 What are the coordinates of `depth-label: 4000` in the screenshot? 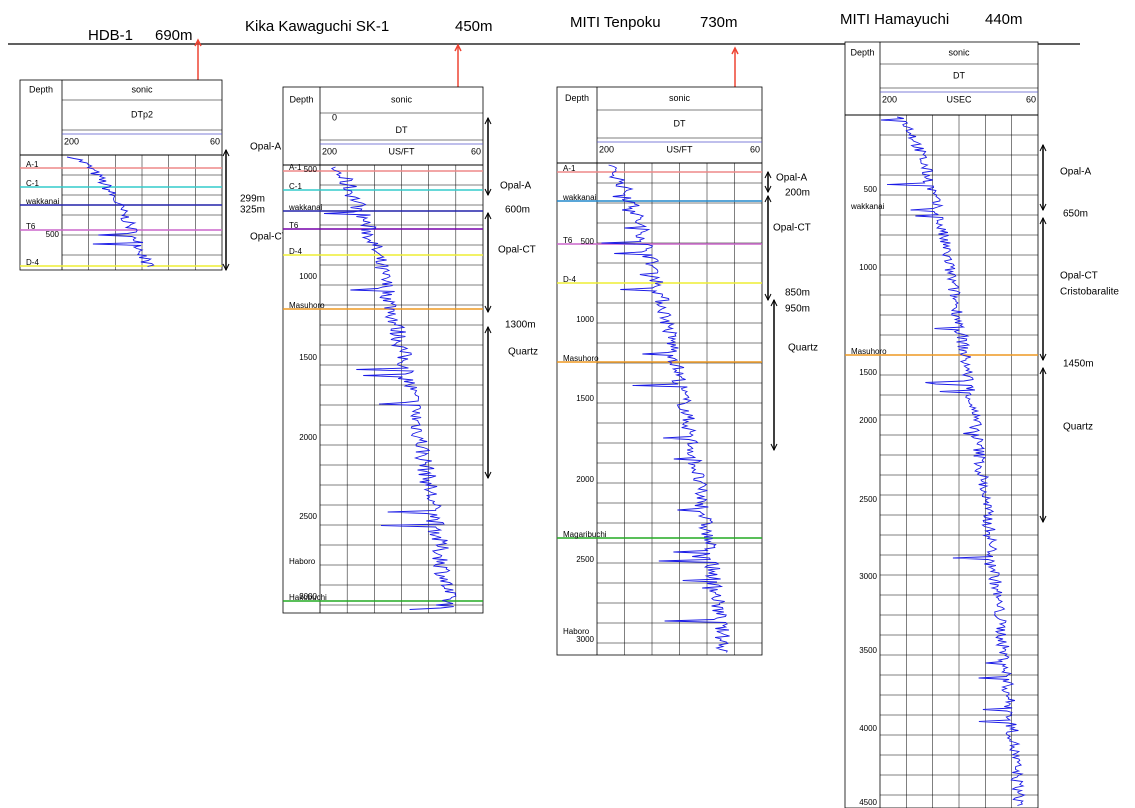 It's located at (868, 728).